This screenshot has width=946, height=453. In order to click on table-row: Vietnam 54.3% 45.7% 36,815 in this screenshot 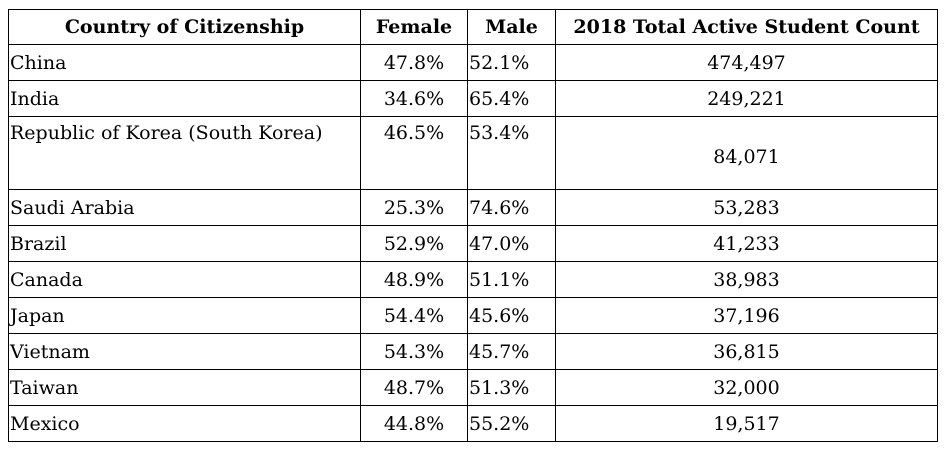, I will do `click(473, 351)`.